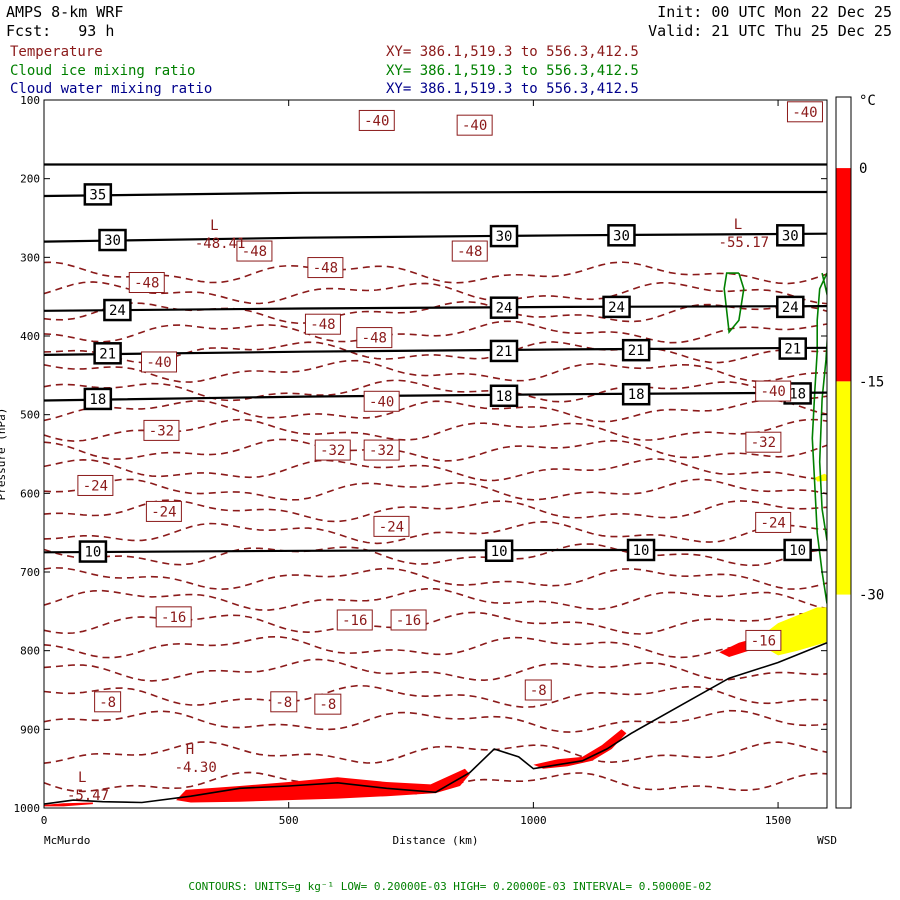 Image resolution: width=900 pixels, height=900 pixels. What do you see at coordinates (289, 820) in the screenshot?
I see `x-tick-label: 500` at bounding box center [289, 820].